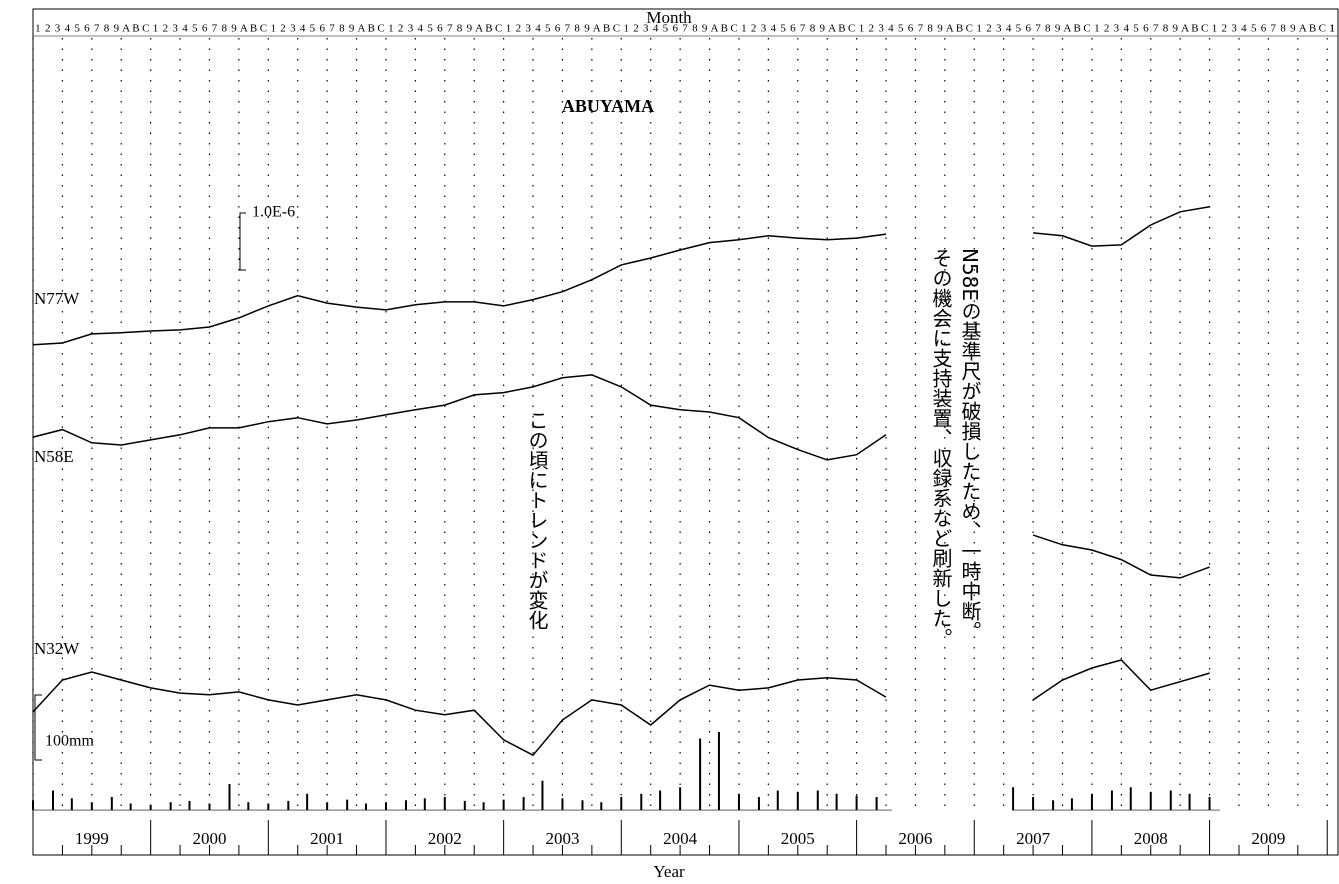 This screenshot has width=1339, height=884. Describe the element at coordinates (608, 106) in the screenshot. I see `chart-title: ABUYAMA` at that location.